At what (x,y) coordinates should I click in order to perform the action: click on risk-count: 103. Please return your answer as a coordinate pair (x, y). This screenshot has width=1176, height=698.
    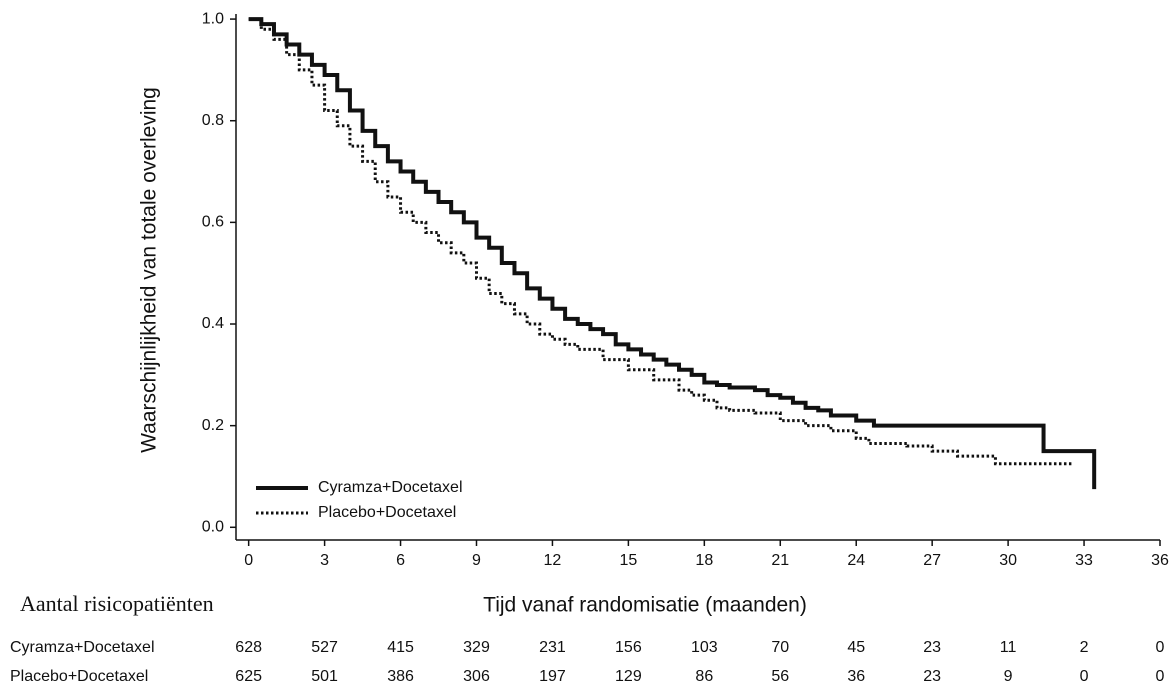
    Looking at the image, I should click on (704, 647).